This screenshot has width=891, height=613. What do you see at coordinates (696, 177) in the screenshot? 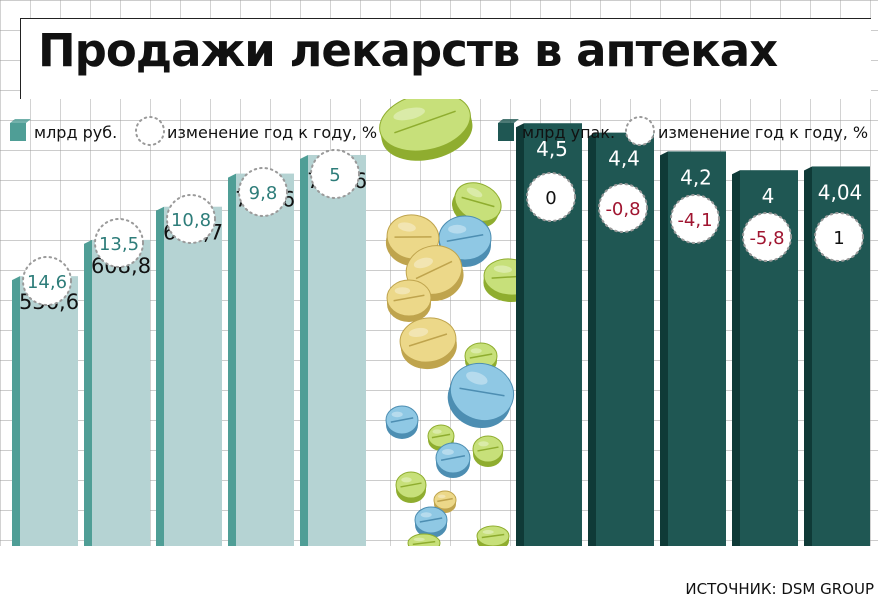
I see `bar-value-label: 4,2` at bounding box center [696, 177].